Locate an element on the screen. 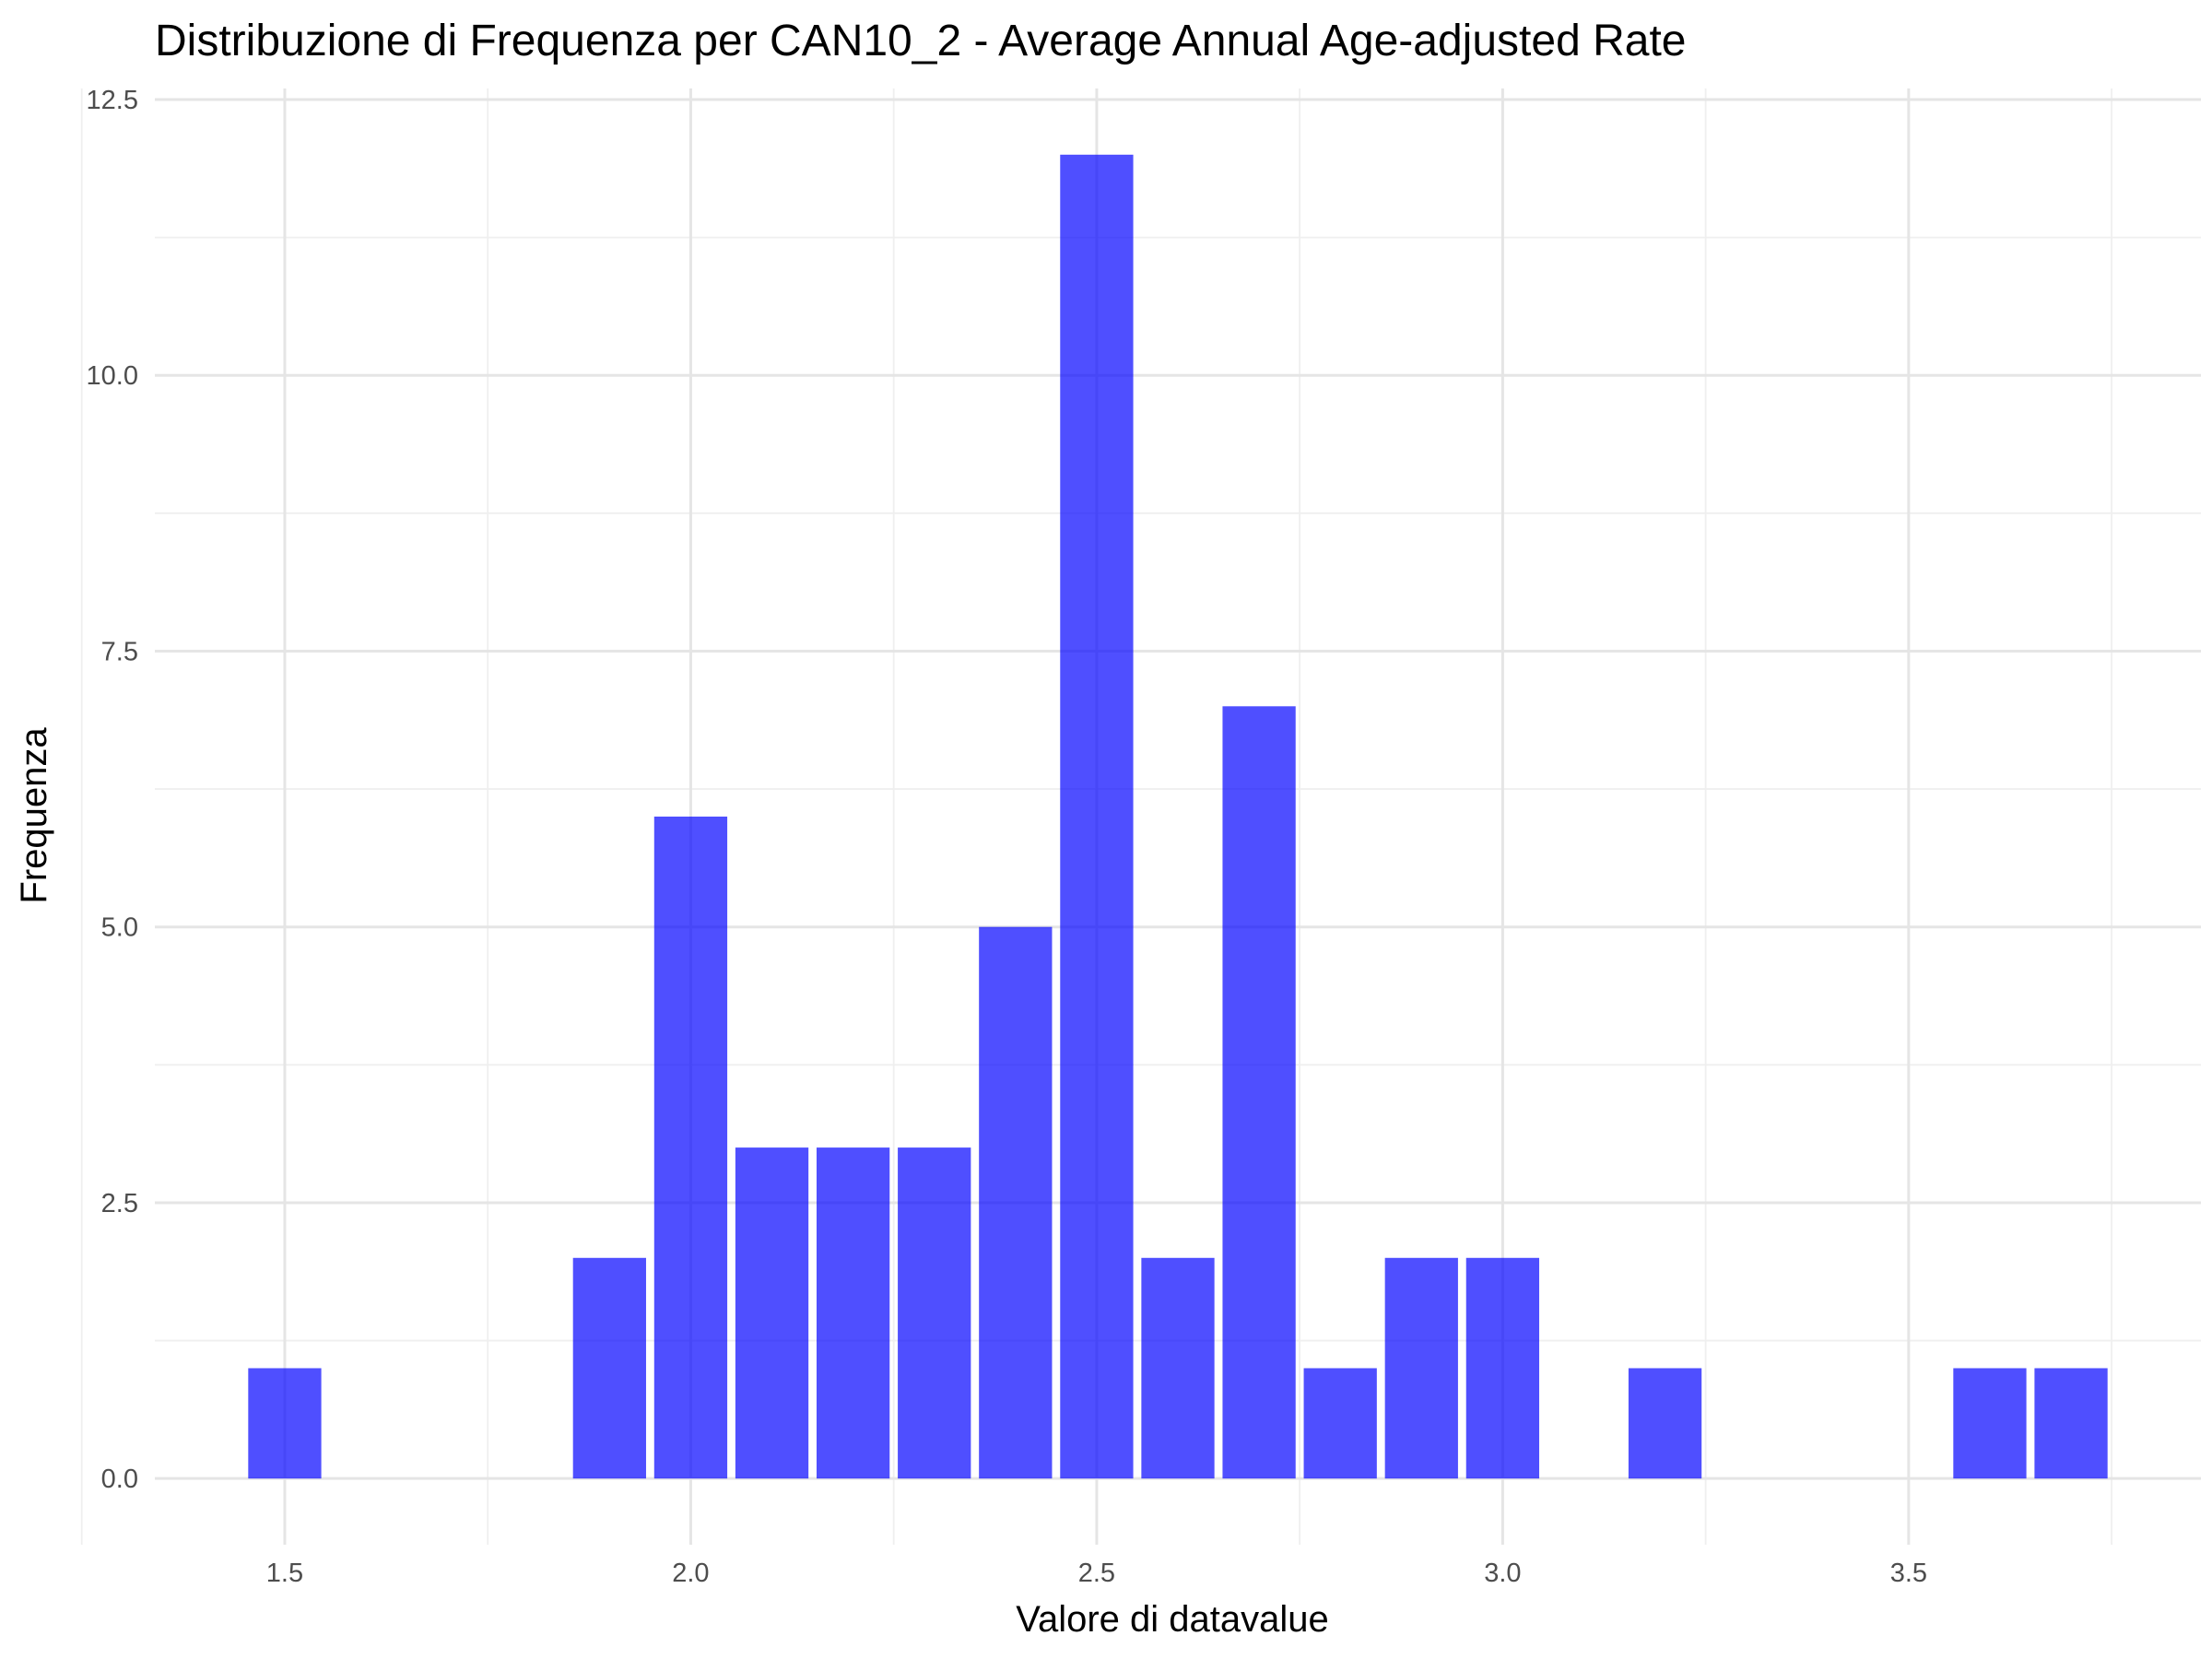 The height and width of the screenshot is (1659, 2212). y-axis-title: Frequenza is located at coordinates (34, 815).